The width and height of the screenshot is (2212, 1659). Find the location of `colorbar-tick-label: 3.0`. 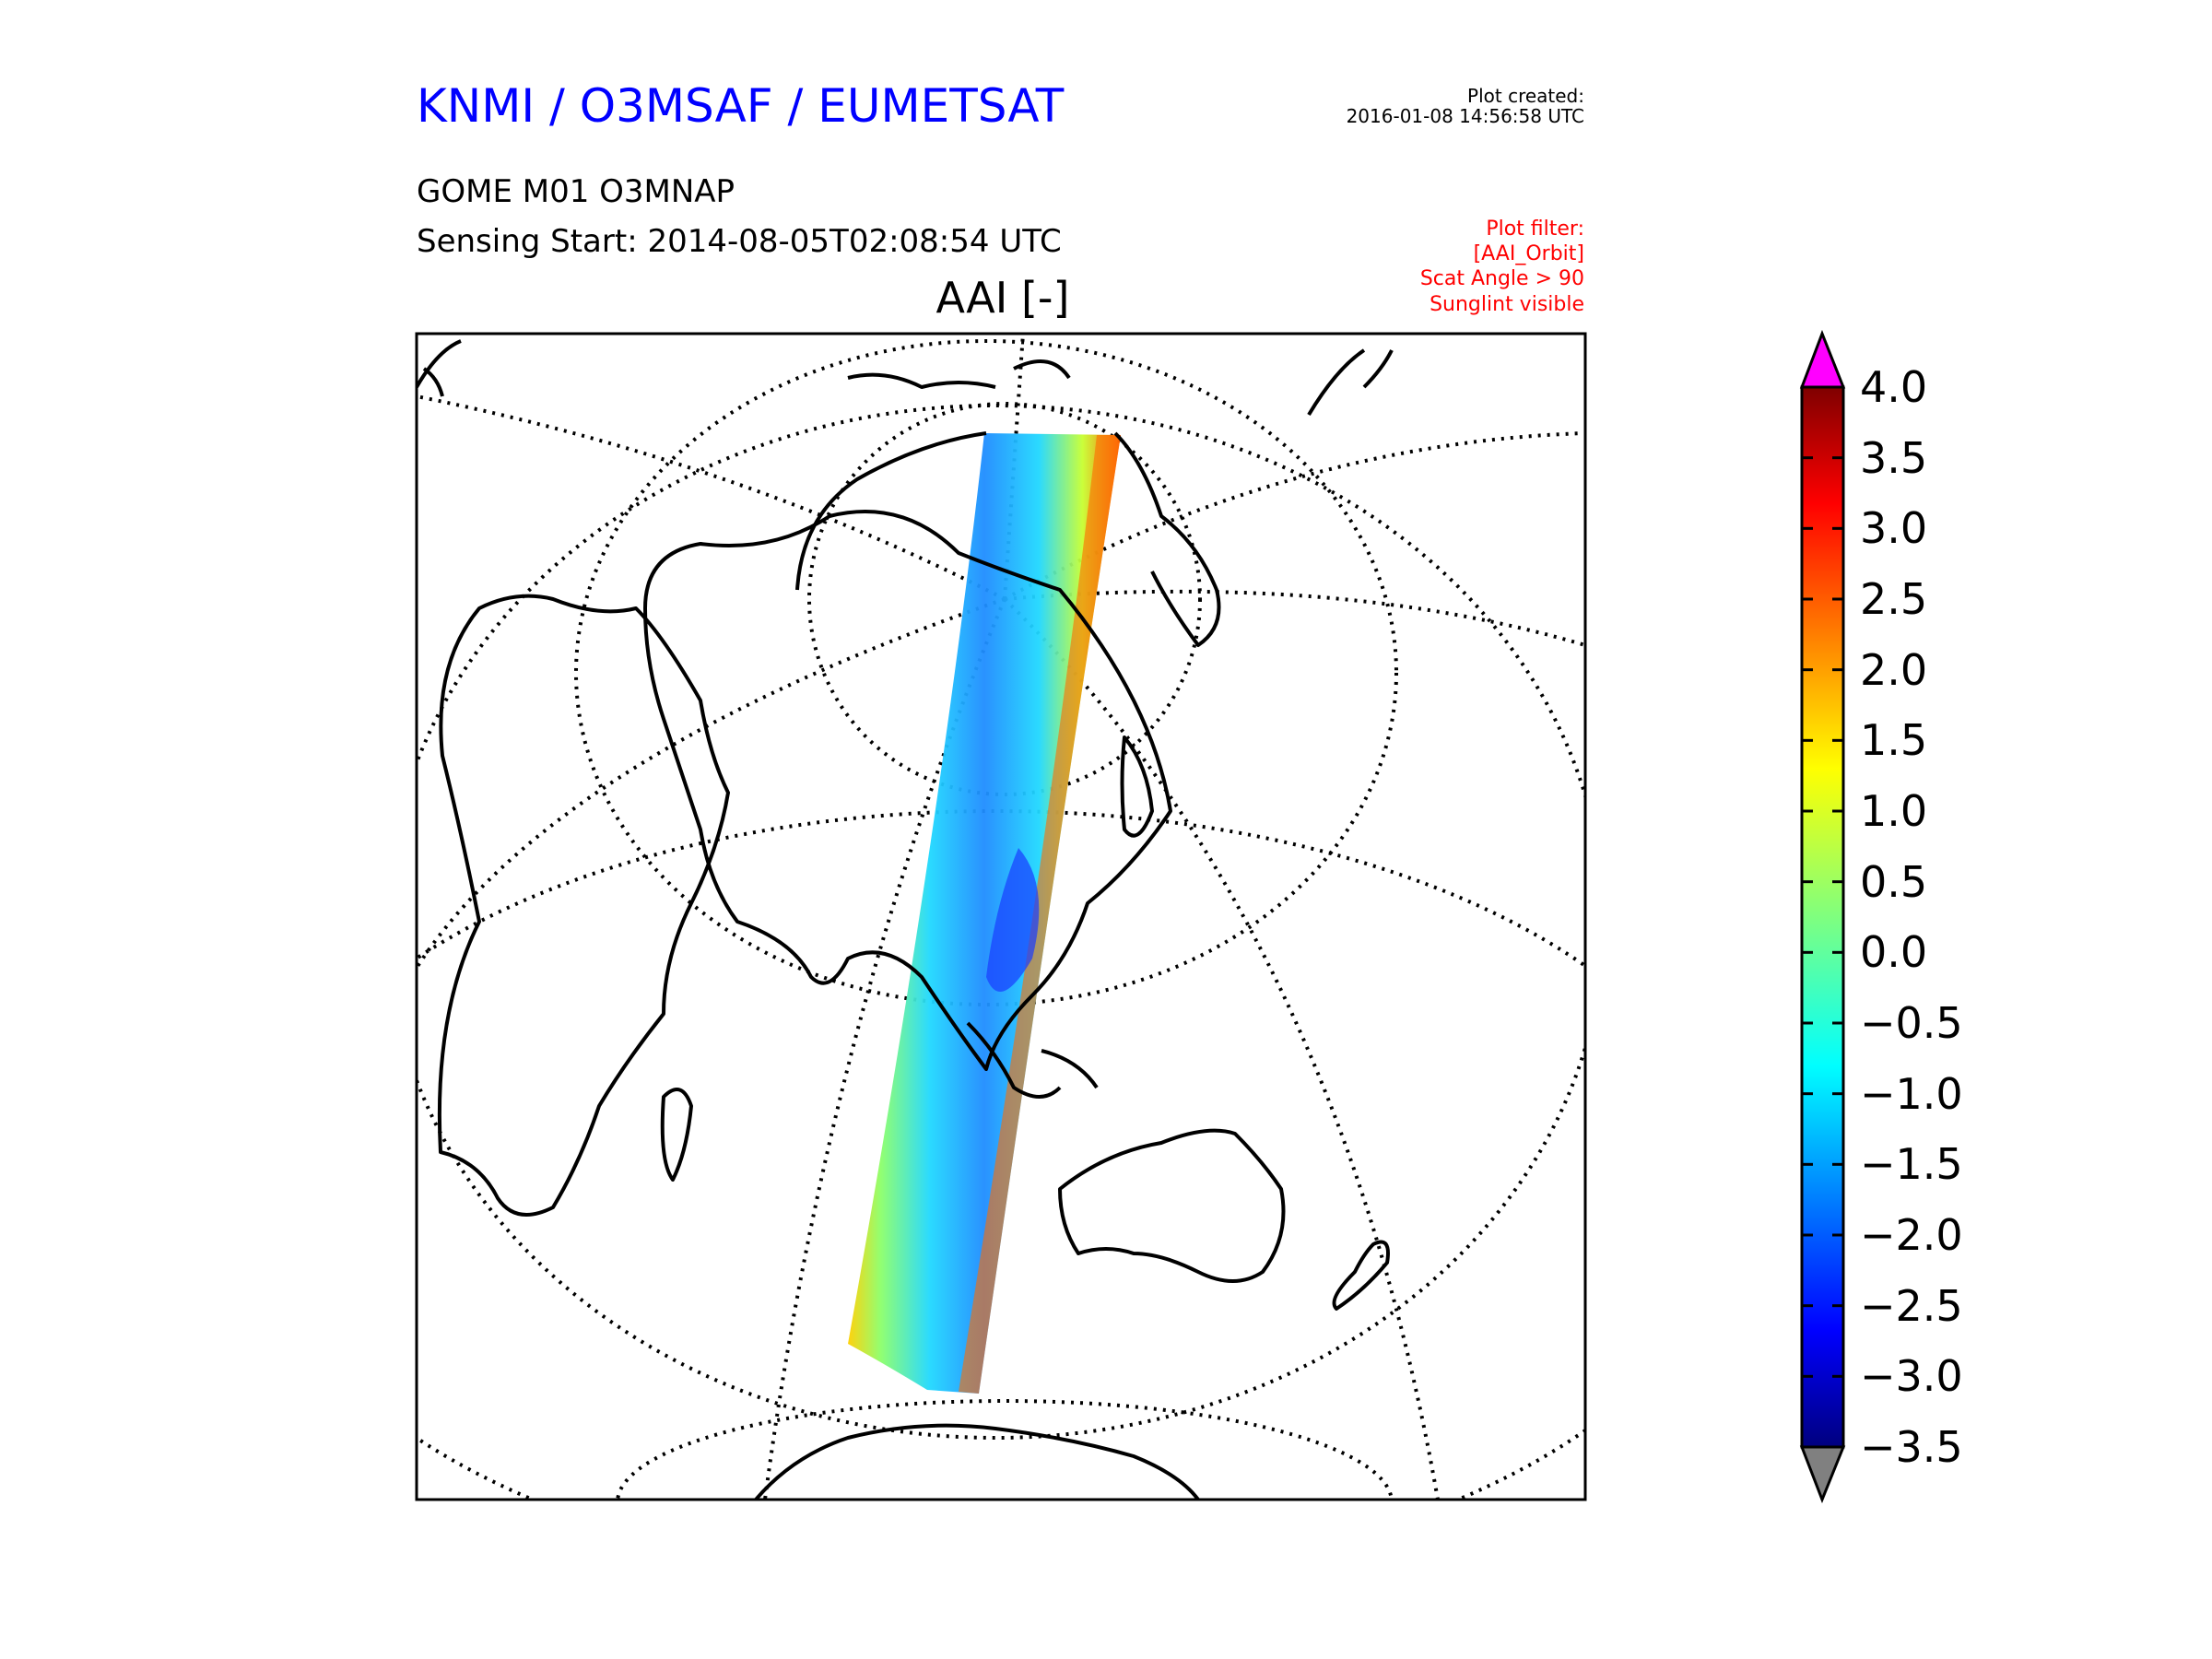

colorbar-tick-label: 3.0 is located at coordinates (1894, 528).